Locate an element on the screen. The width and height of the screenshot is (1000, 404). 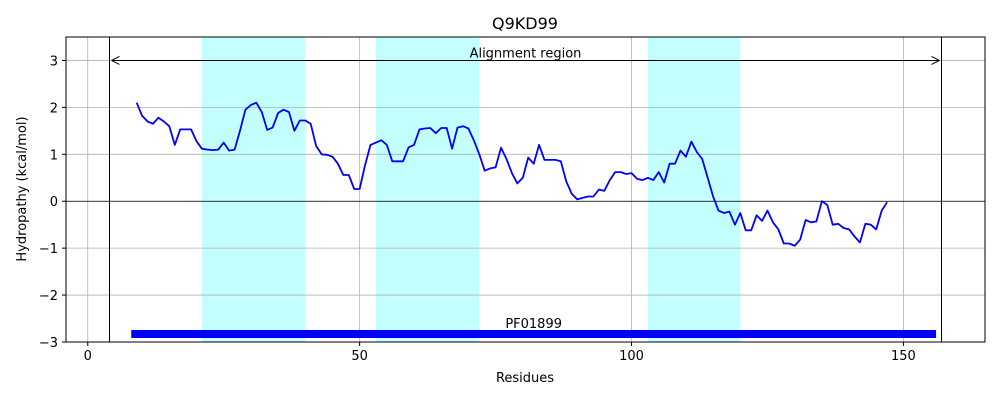
y-tick-label: 2 is located at coordinates (54, 108).